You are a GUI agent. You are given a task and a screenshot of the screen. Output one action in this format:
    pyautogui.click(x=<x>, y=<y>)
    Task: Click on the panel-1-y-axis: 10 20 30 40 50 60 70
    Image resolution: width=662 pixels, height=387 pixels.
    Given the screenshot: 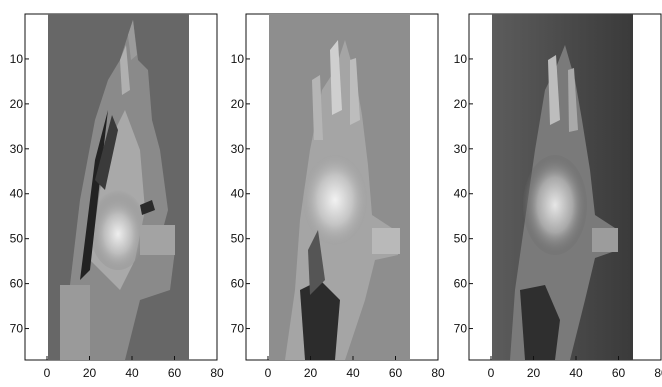 What is the action you would take?
    pyautogui.click(x=19, y=194)
    